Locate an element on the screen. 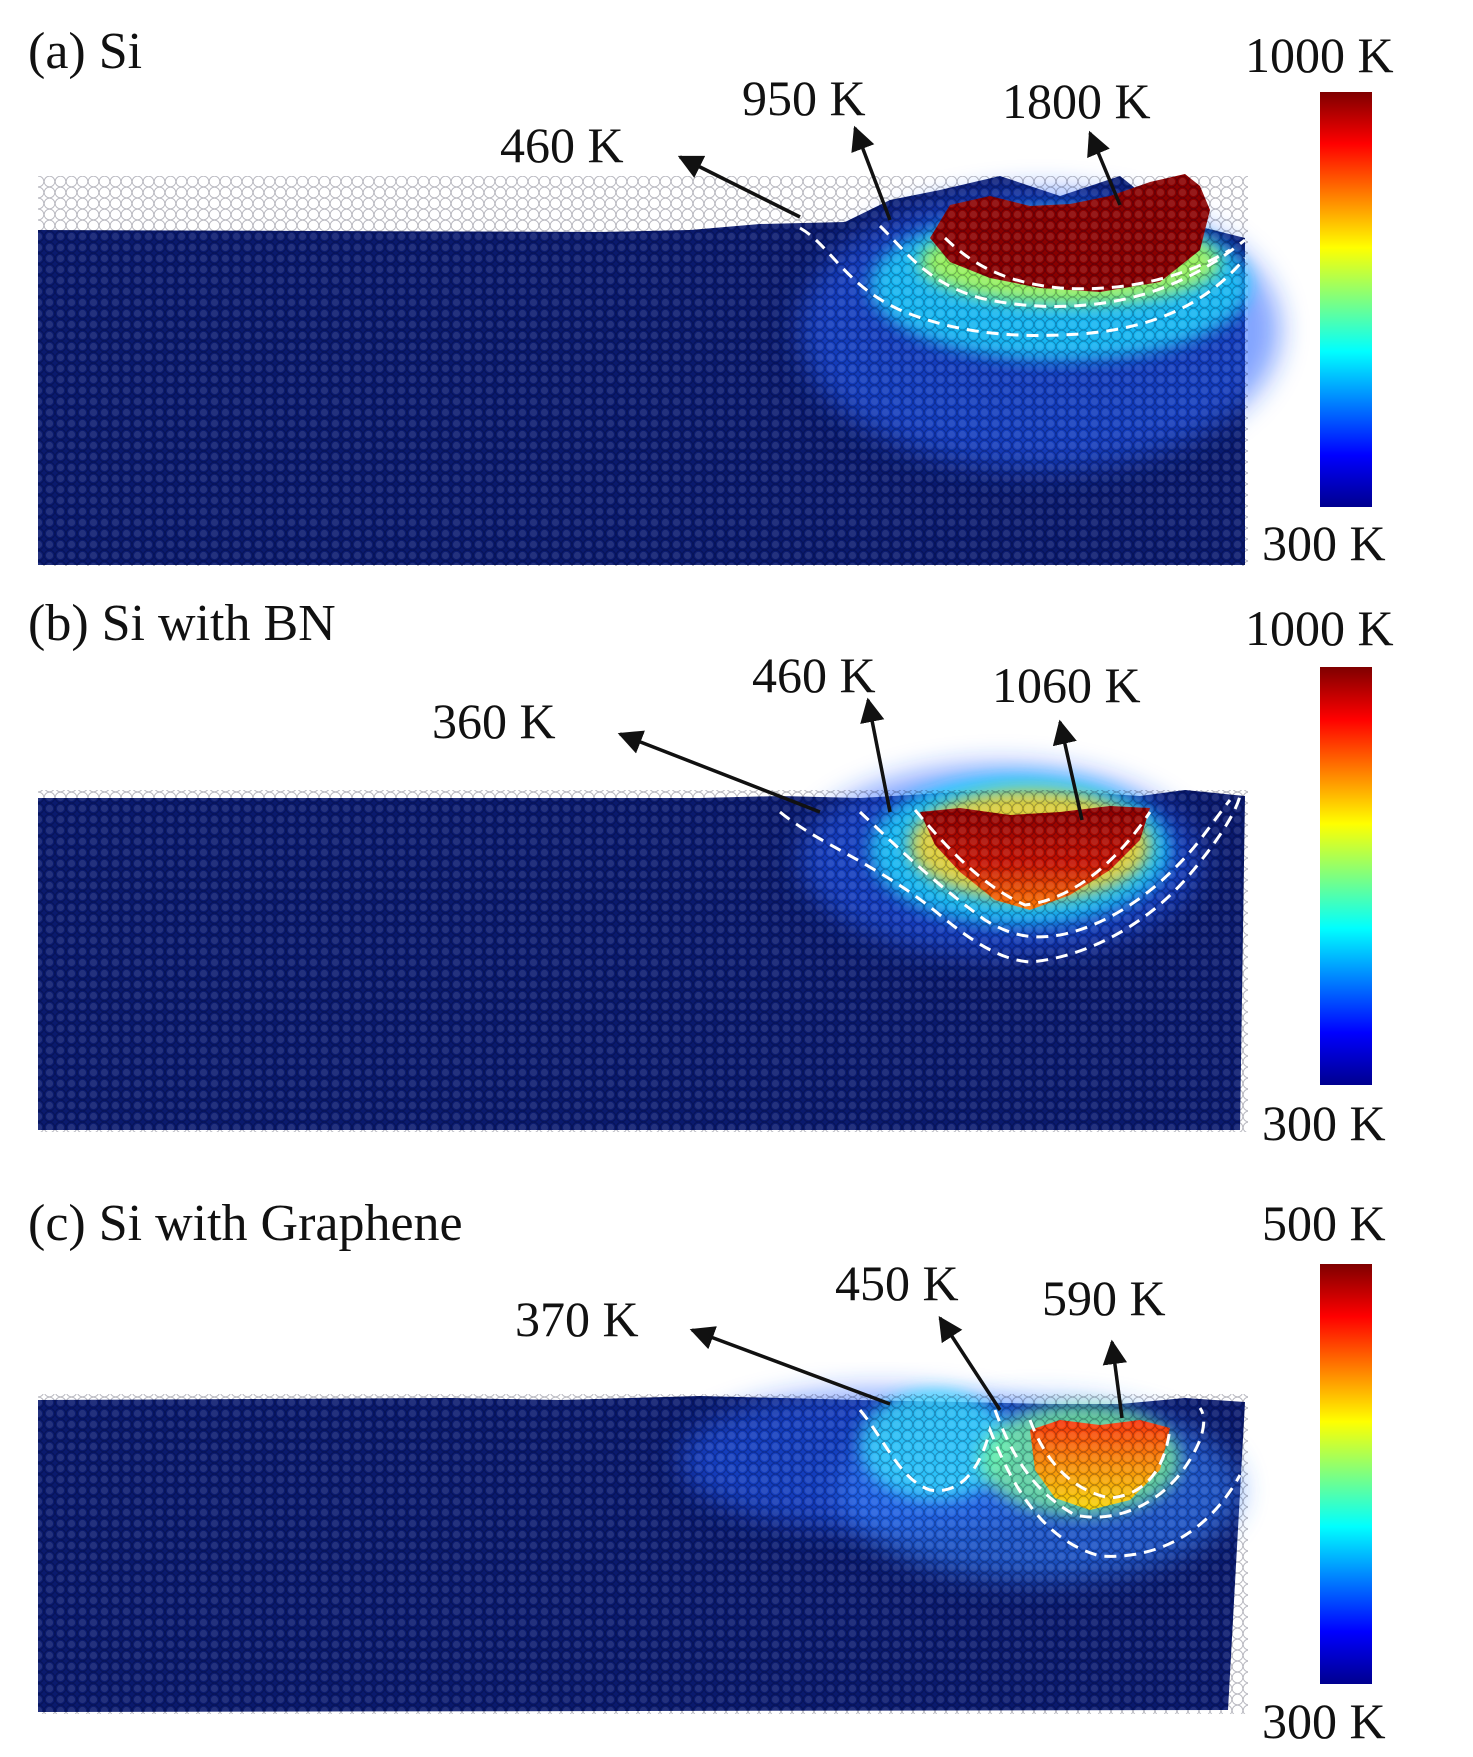 This screenshot has width=1473, height=1757. panel-c-annotation-1: 370 K is located at coordinates (577, 1319).